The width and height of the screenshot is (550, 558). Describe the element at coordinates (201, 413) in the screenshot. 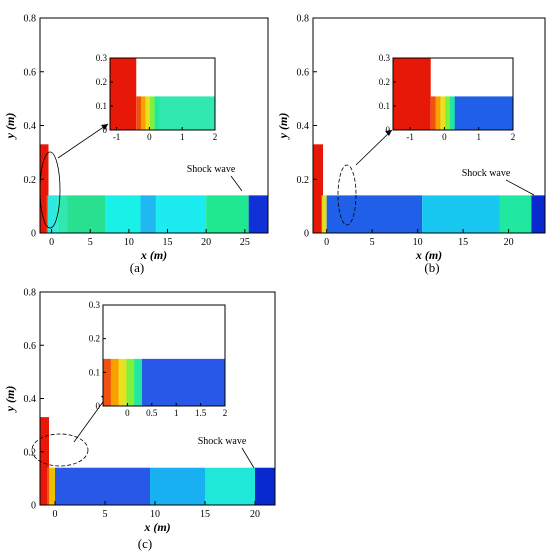

I see `inset-x-tick-label: 1.5` at that location.